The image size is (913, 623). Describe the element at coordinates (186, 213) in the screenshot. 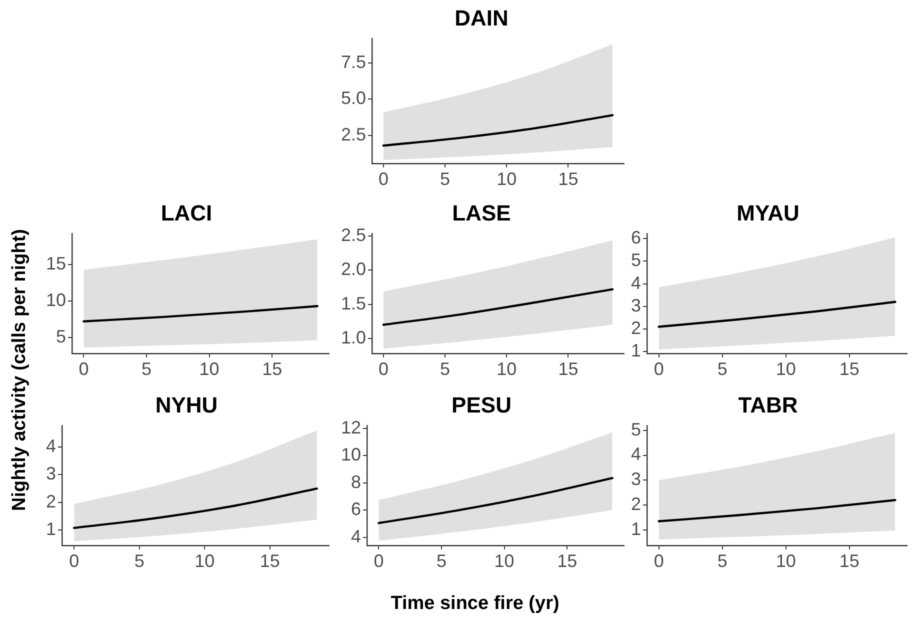

I see `chart-title: LACI` at that location.